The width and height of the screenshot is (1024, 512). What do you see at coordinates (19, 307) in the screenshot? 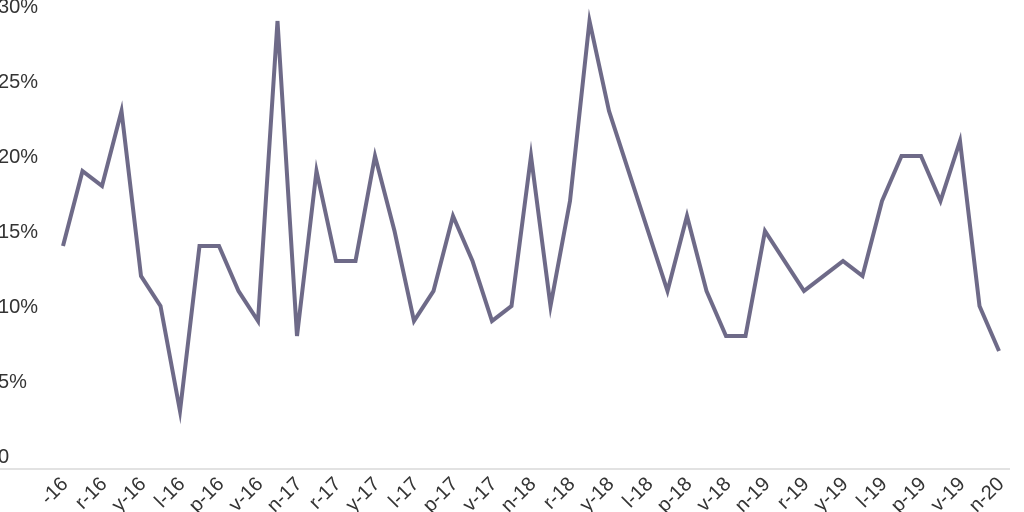
I see `y-tick-label: 10%` at bounding box center [19, 307].